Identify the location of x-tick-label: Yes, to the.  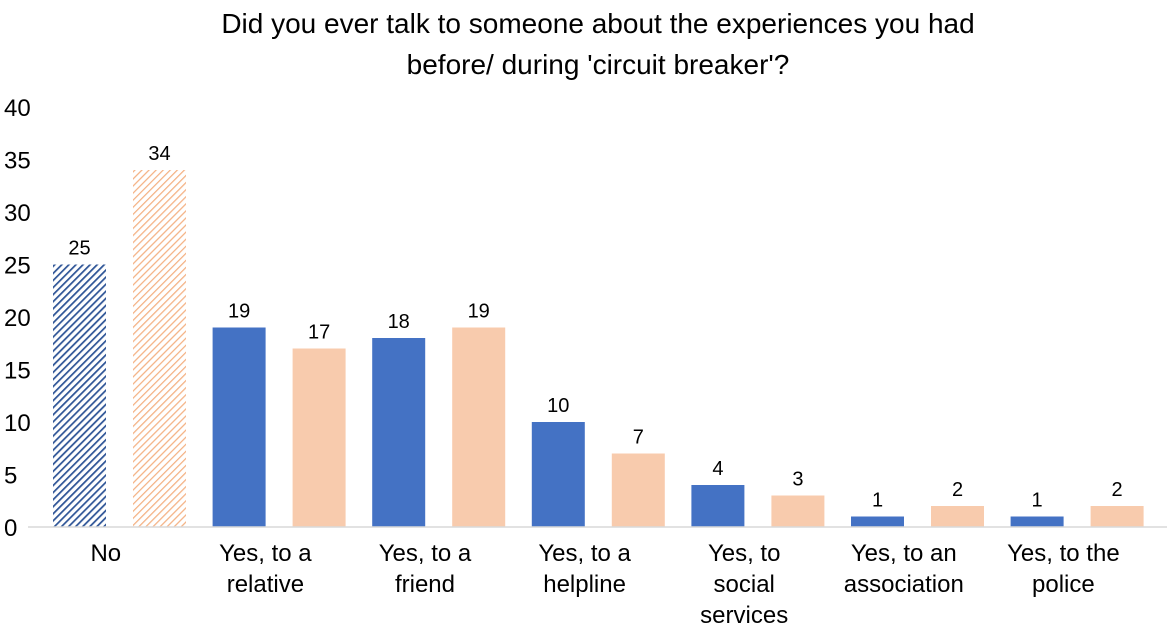
(1063, 553).